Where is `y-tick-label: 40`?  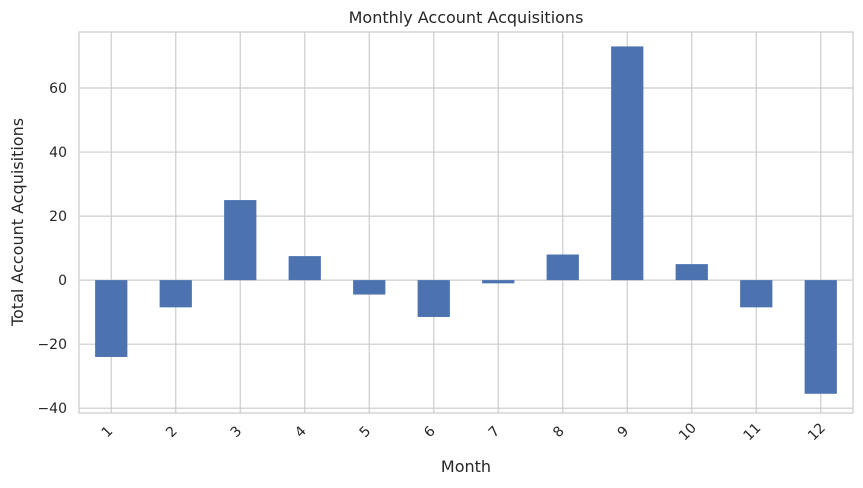 y-tick-label: 40 is located at coordinates (58, 153).